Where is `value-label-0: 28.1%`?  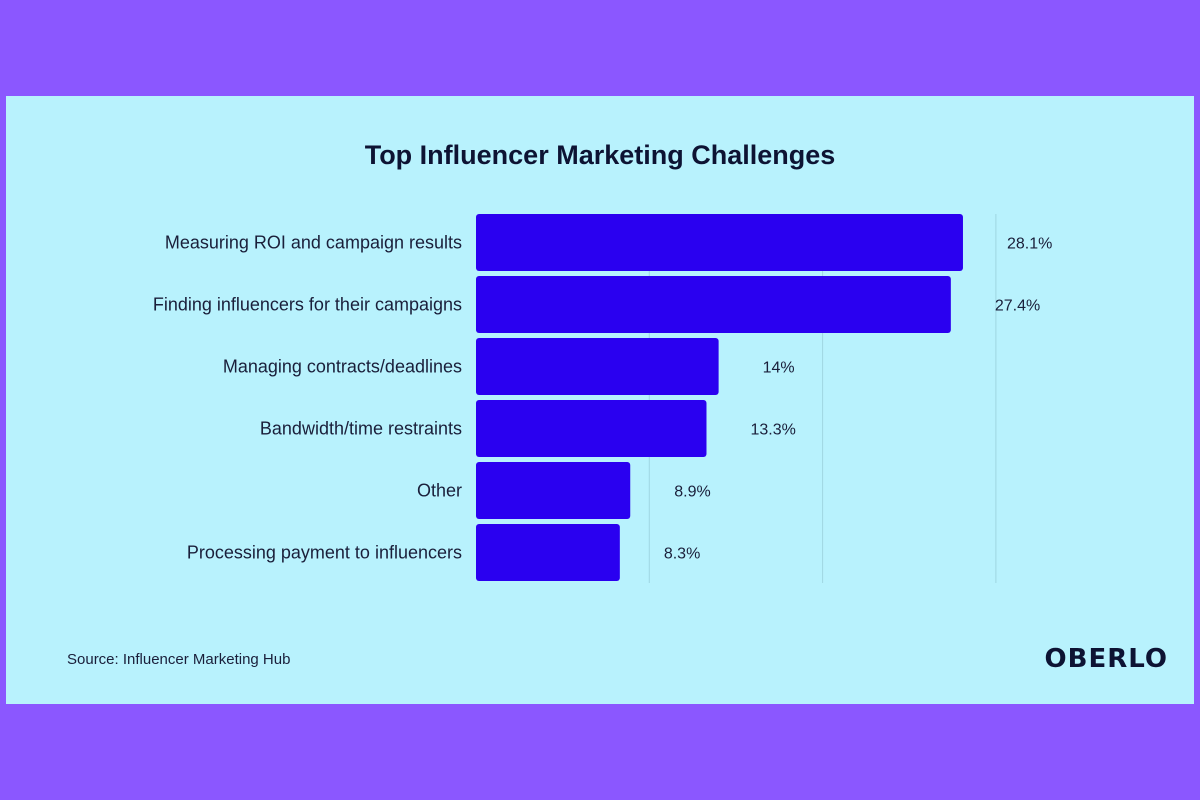
value-label-0: 28.1% is located at coordinates (1029, 244).